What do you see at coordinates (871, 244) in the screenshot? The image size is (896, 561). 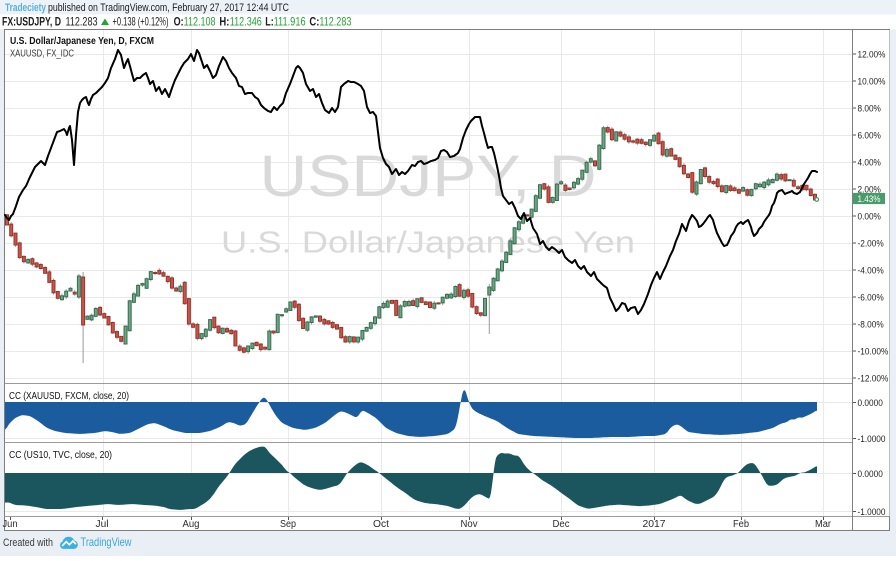 I see `svg-text: -2.00%` at bounding box center [871, 244].